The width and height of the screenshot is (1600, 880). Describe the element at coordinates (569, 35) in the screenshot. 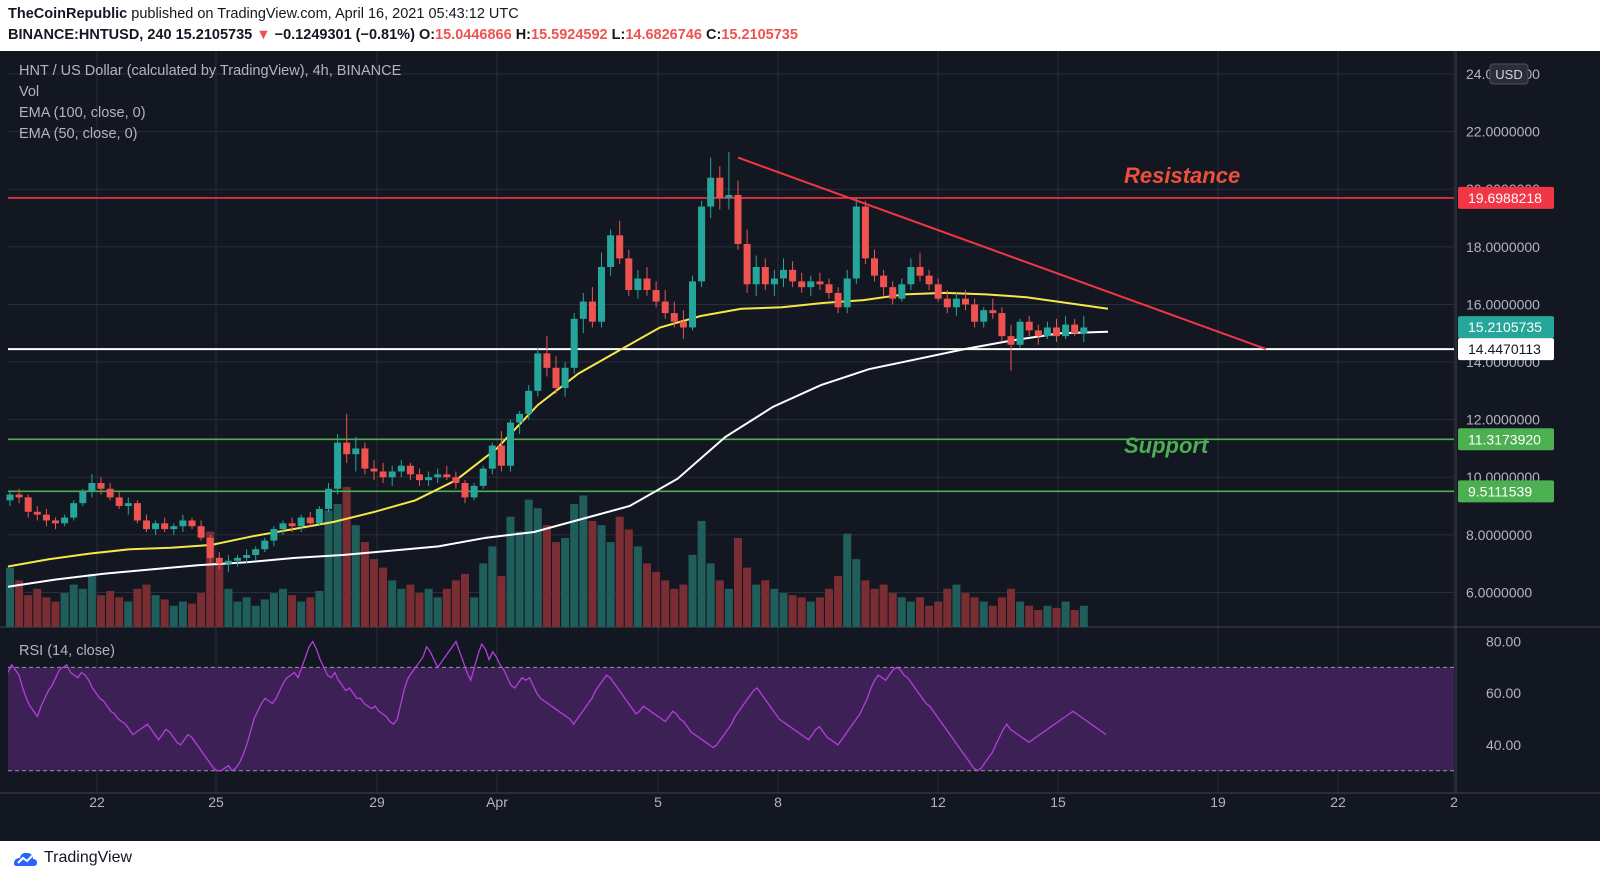

I see `high-value: 15.5924592` at that location.